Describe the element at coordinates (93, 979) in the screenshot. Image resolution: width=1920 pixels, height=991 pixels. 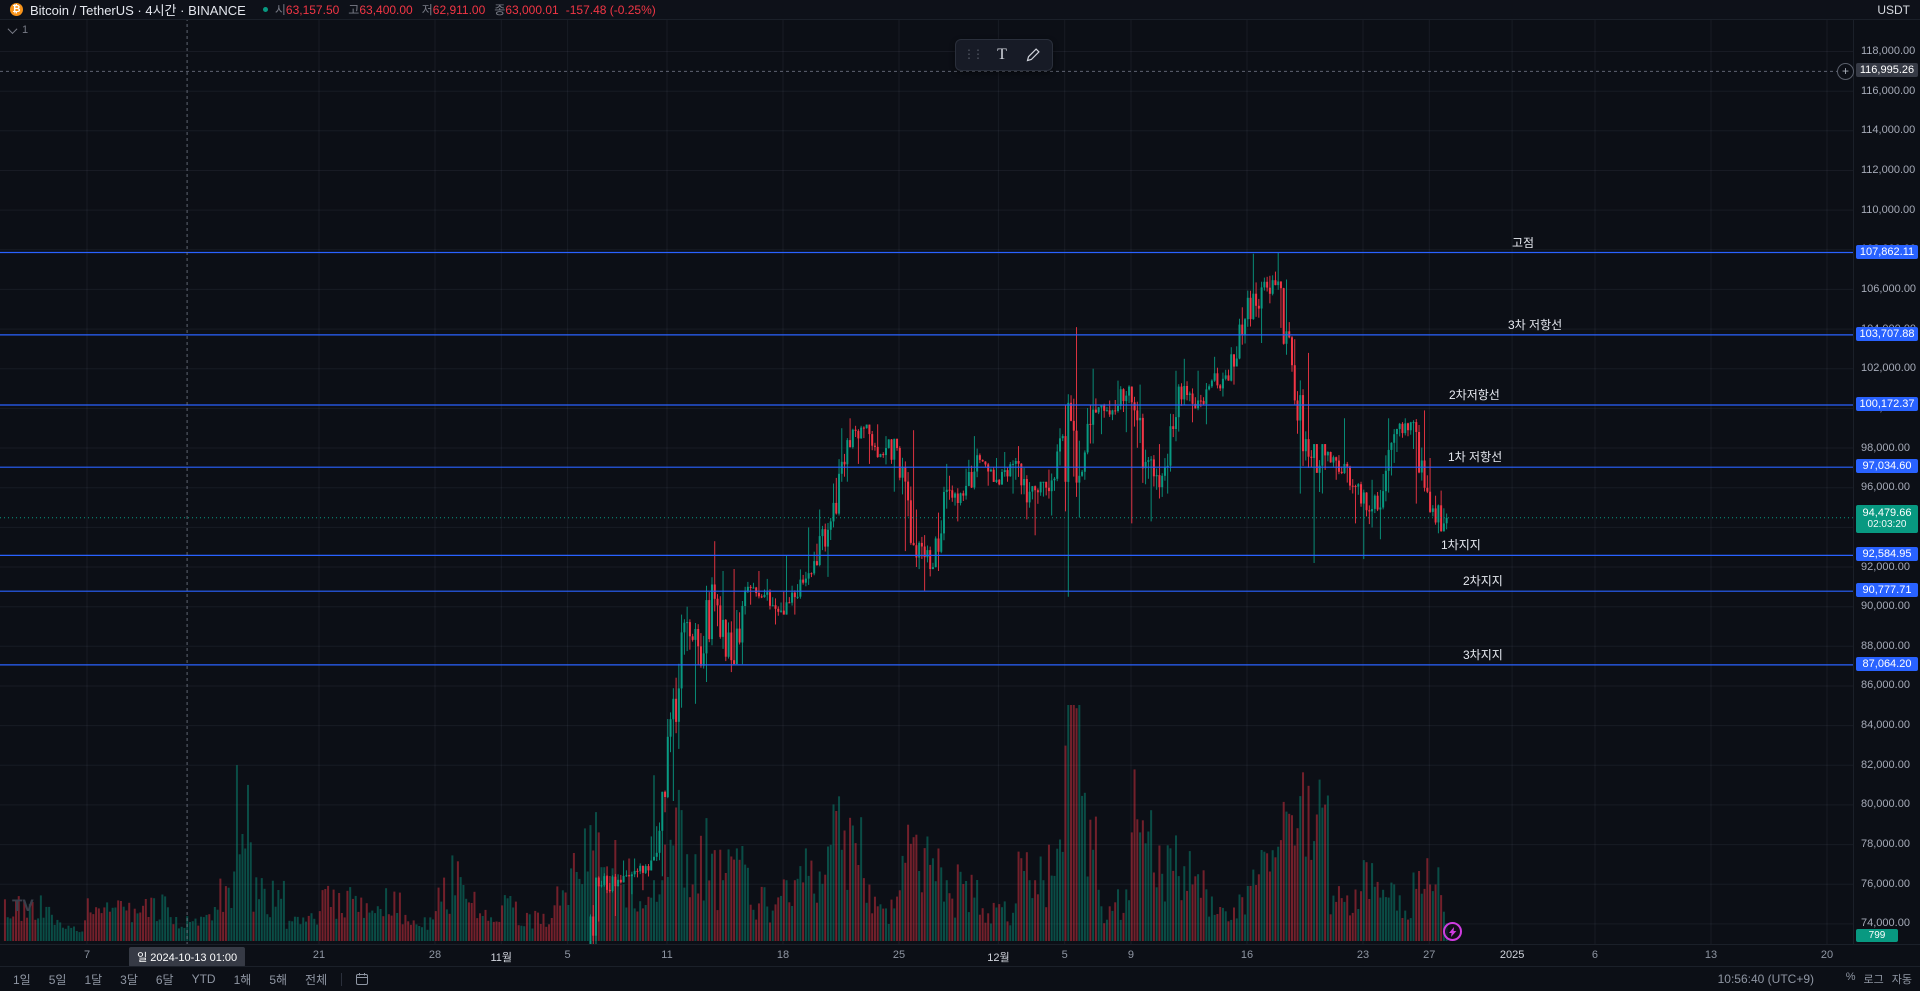
I see `range-button-2: 1달` at that location.